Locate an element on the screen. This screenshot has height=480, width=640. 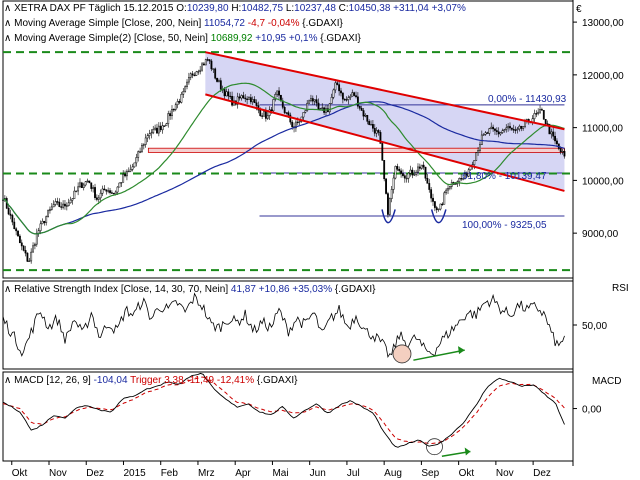
x-month-label: Jul is located at coordinates (353, 473).